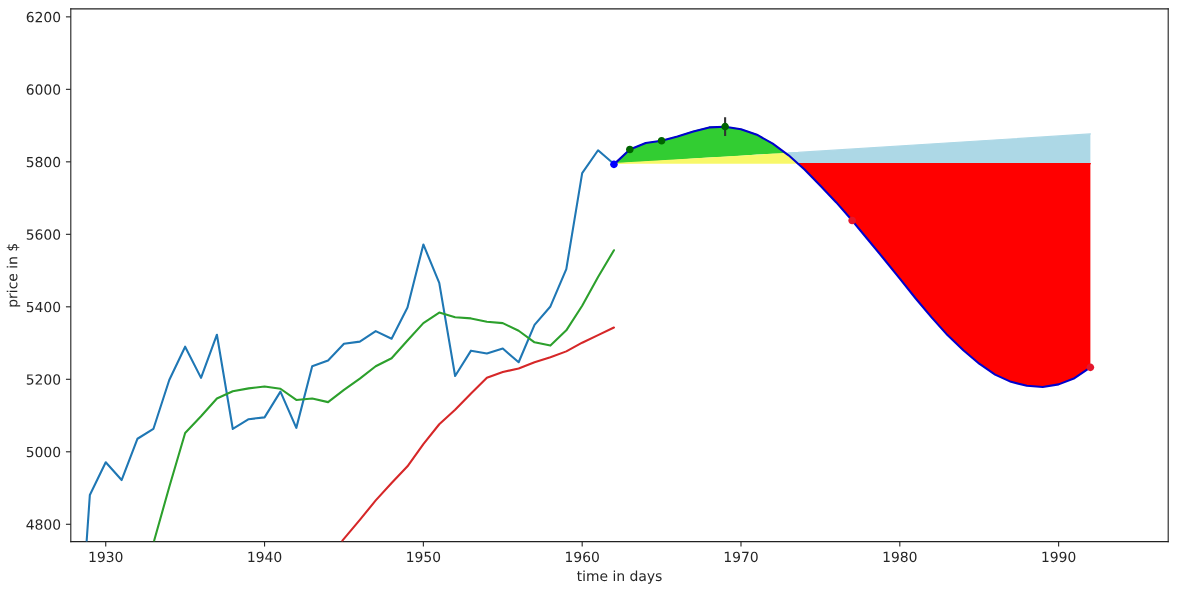 The width and height of the screenshot is (1180, 592). I want to click on x-tick-label: 1990, so click(1059, 557).